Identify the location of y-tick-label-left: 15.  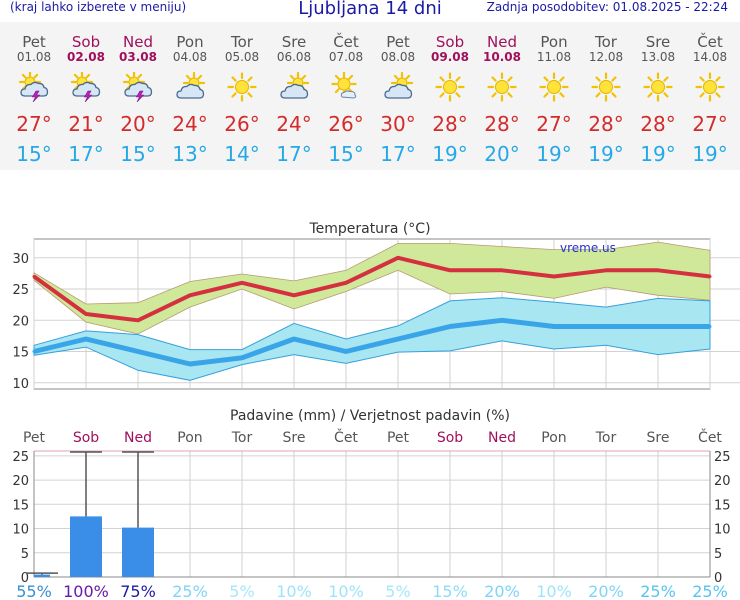
(20, 505).